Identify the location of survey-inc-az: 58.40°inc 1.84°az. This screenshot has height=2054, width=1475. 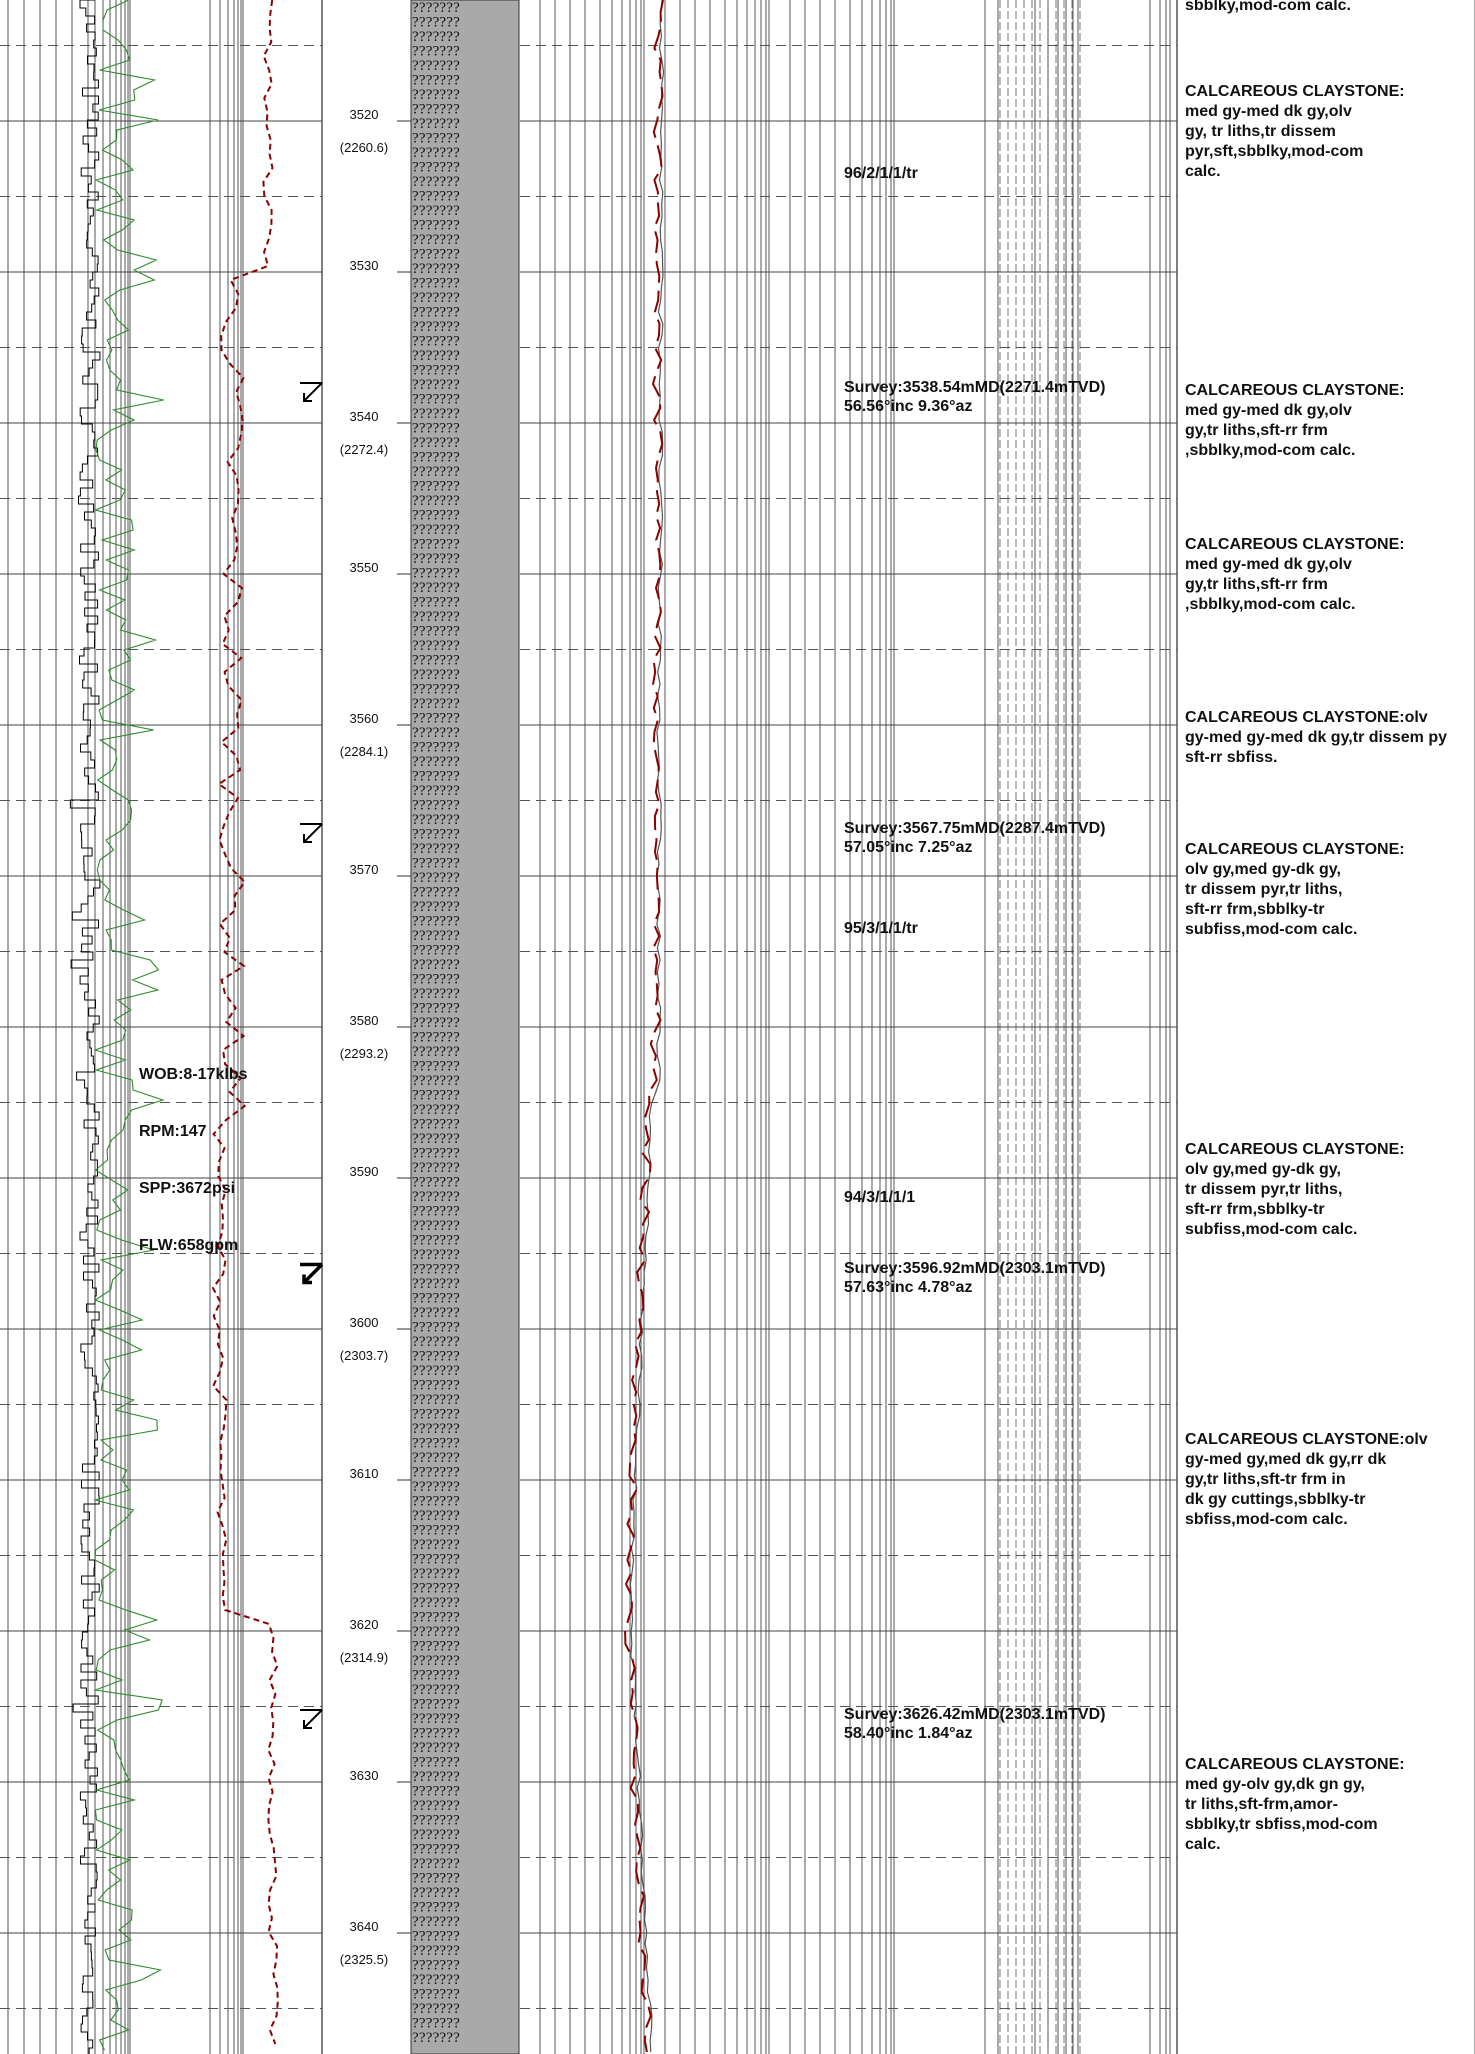
(908, 1733).